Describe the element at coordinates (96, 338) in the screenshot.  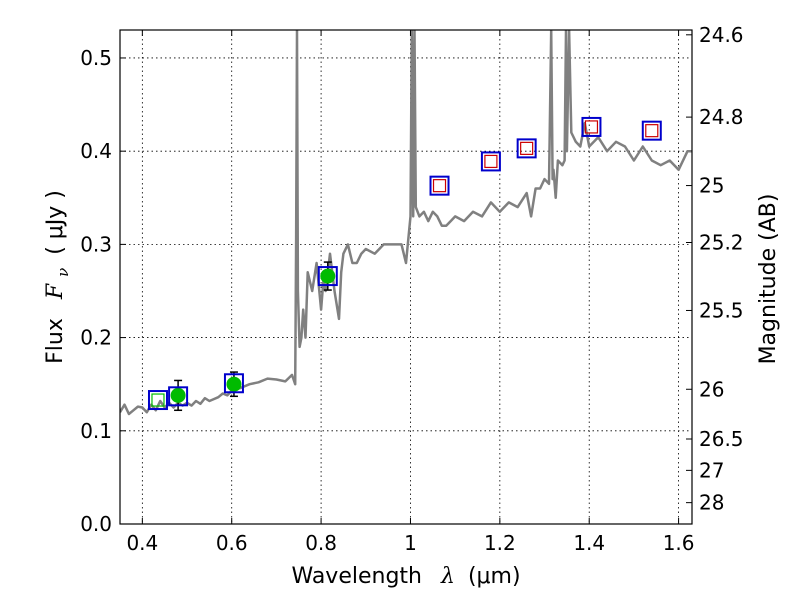
I see `y-tick-label: 0.2` at that location.